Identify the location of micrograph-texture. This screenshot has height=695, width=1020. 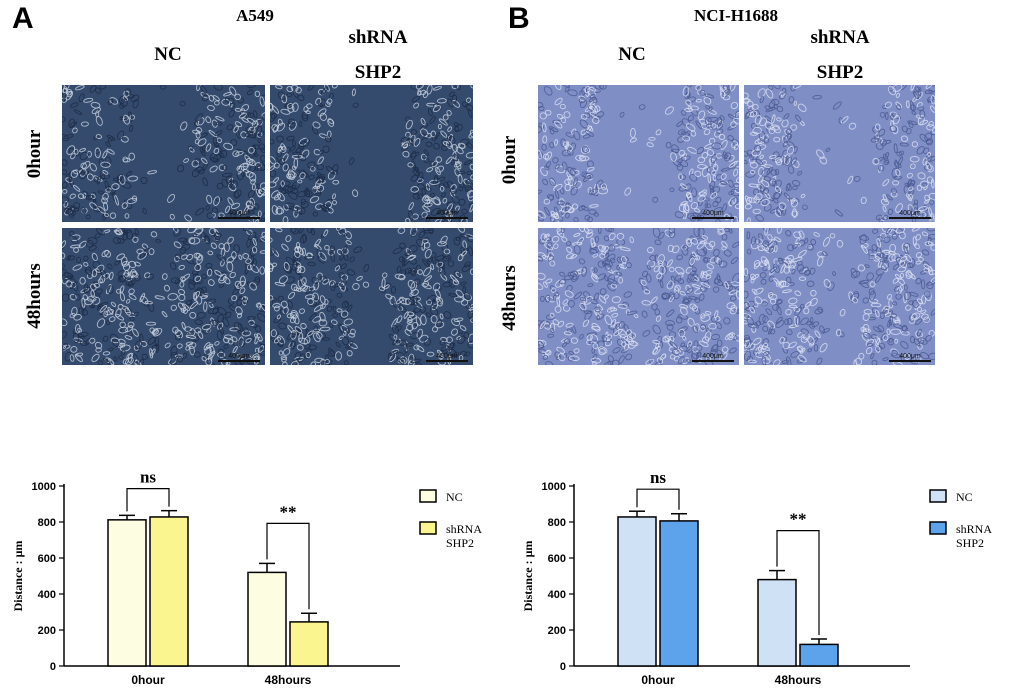
(371, 153).